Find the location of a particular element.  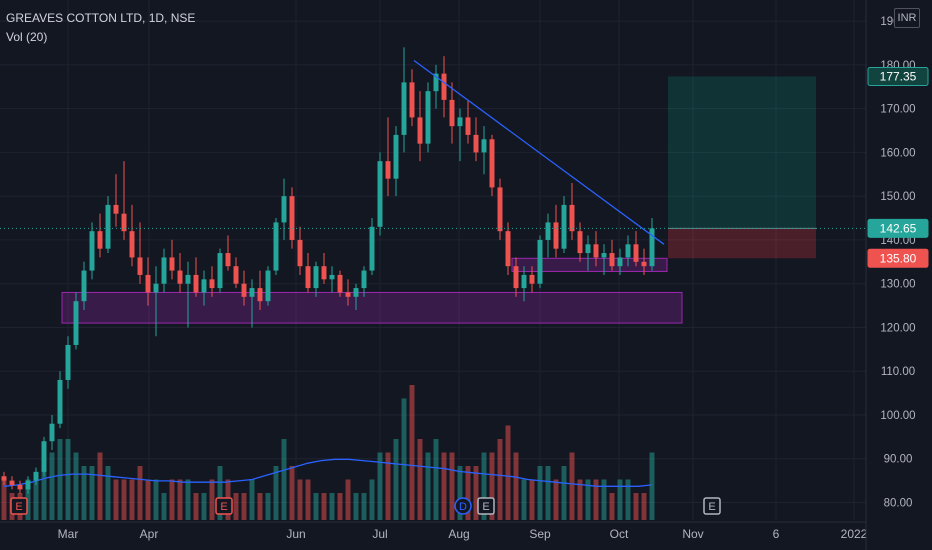

position-stop-area is located at coordinates (742, 243).